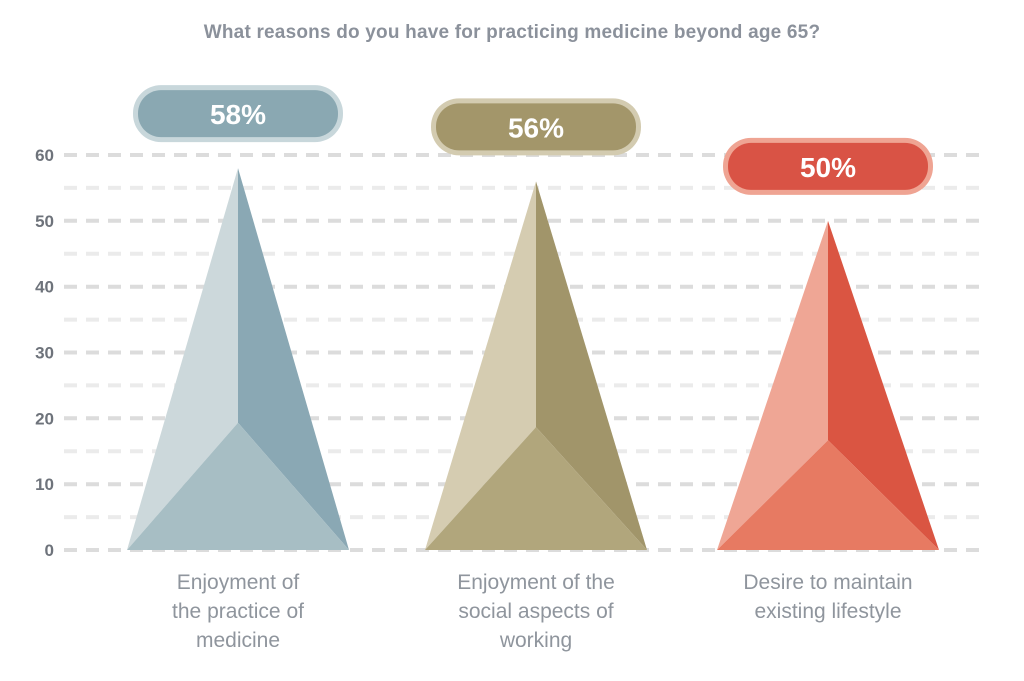 Image resolution: width=1024 pixels, height=681 pixels. I want to click on value-badge-label: 58%, so click(238, 114).